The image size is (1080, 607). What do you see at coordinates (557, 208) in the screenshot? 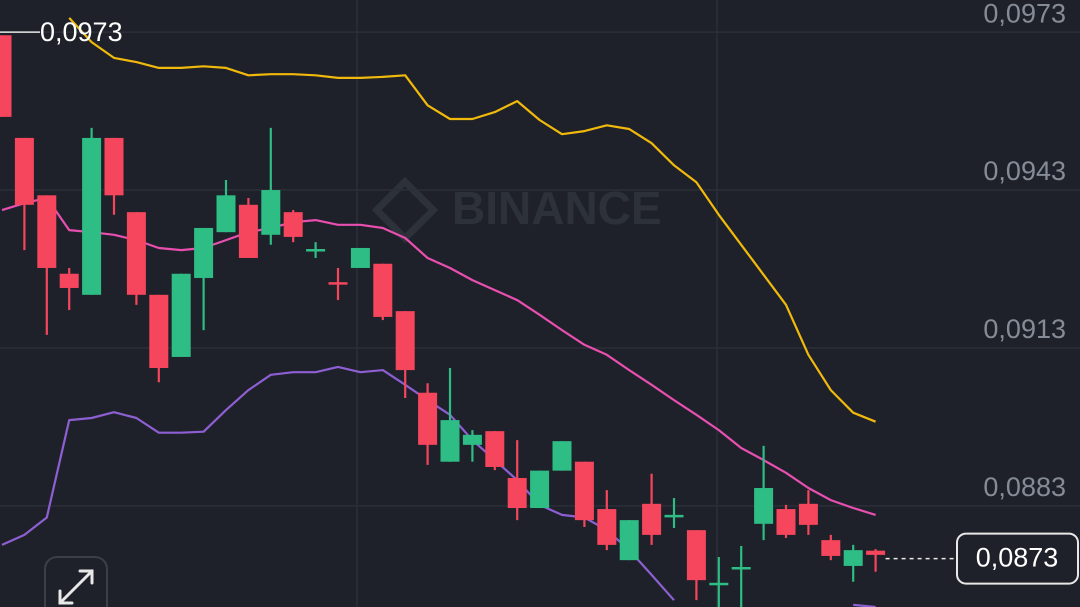
I see `watermark-text: BINANCE` at bounding box center [557, 208].